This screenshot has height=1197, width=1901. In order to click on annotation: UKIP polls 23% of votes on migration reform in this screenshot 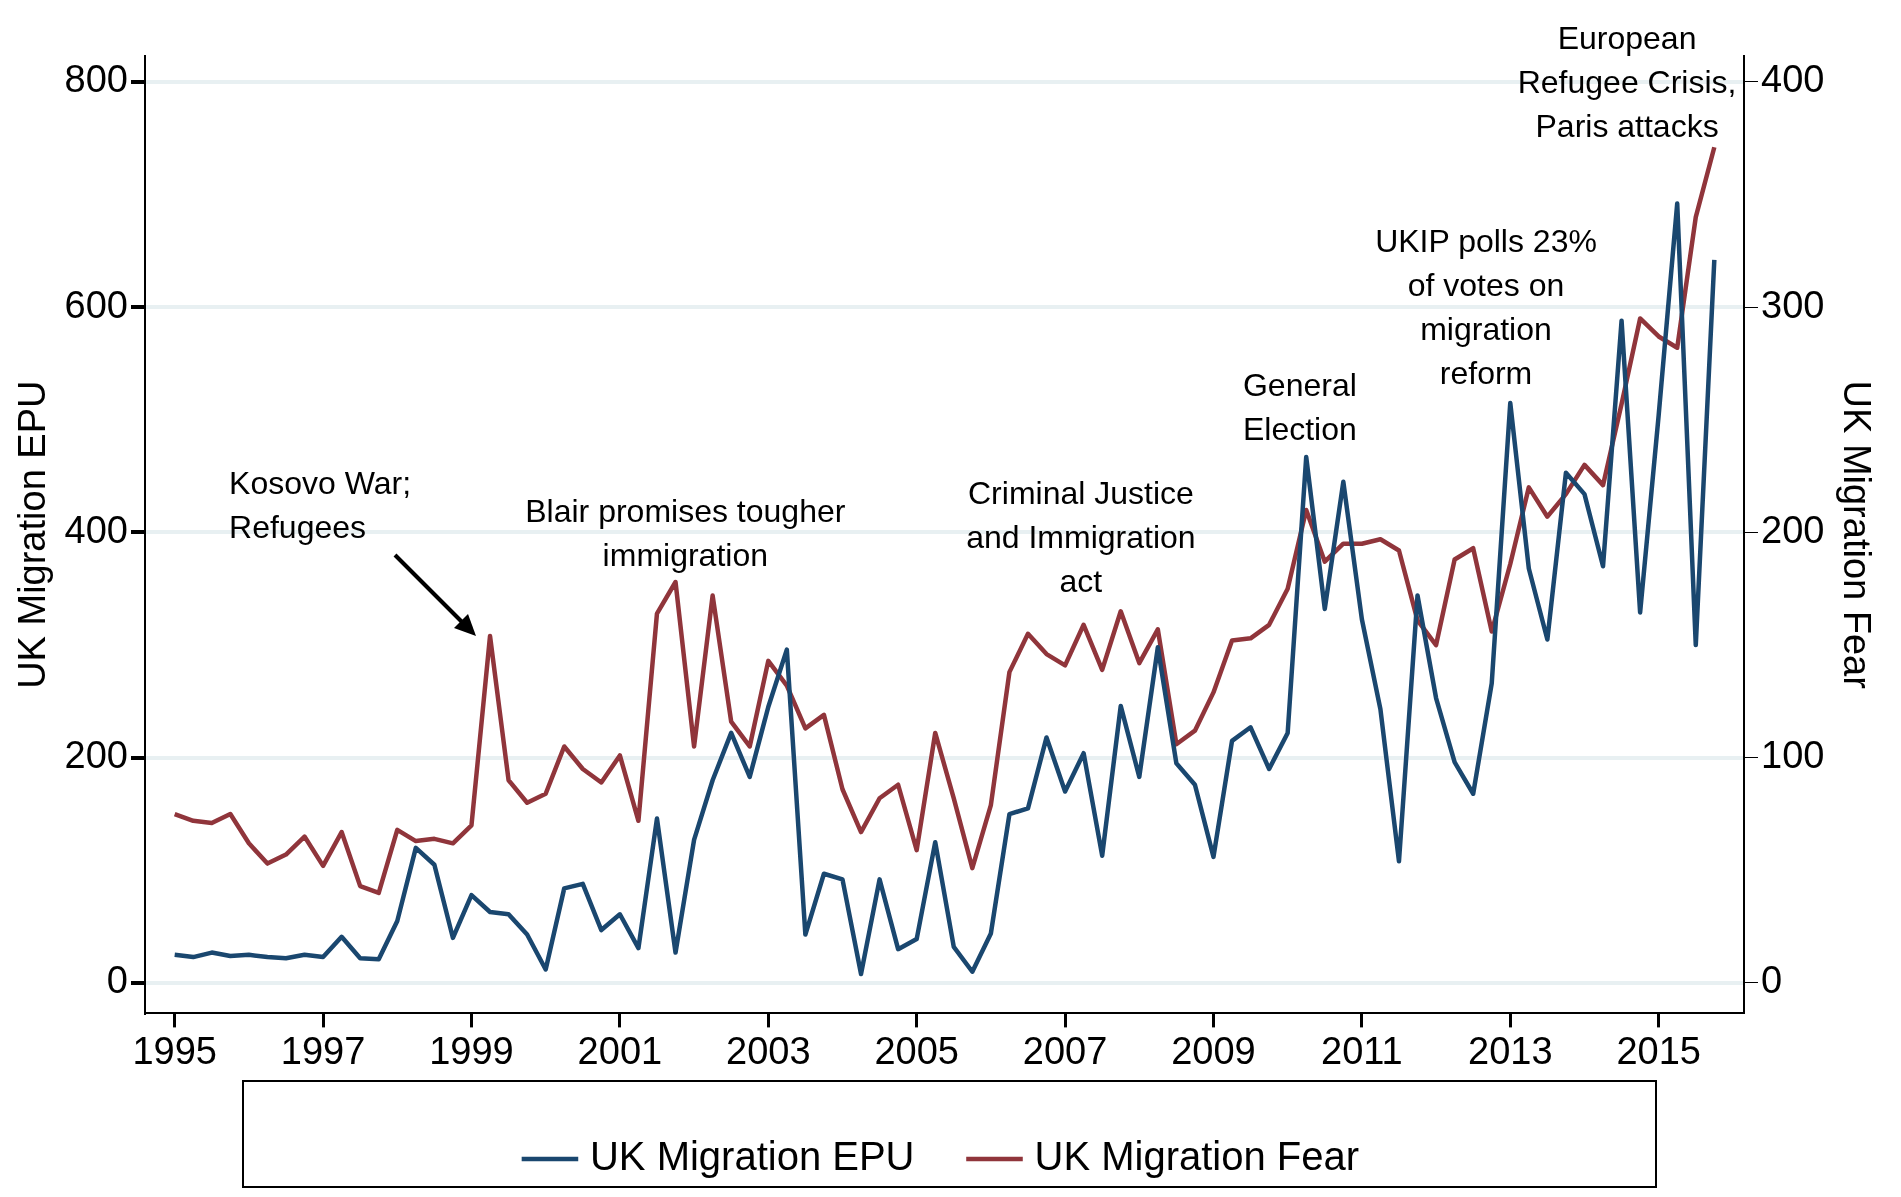, I will do `click(1486, 307)`.